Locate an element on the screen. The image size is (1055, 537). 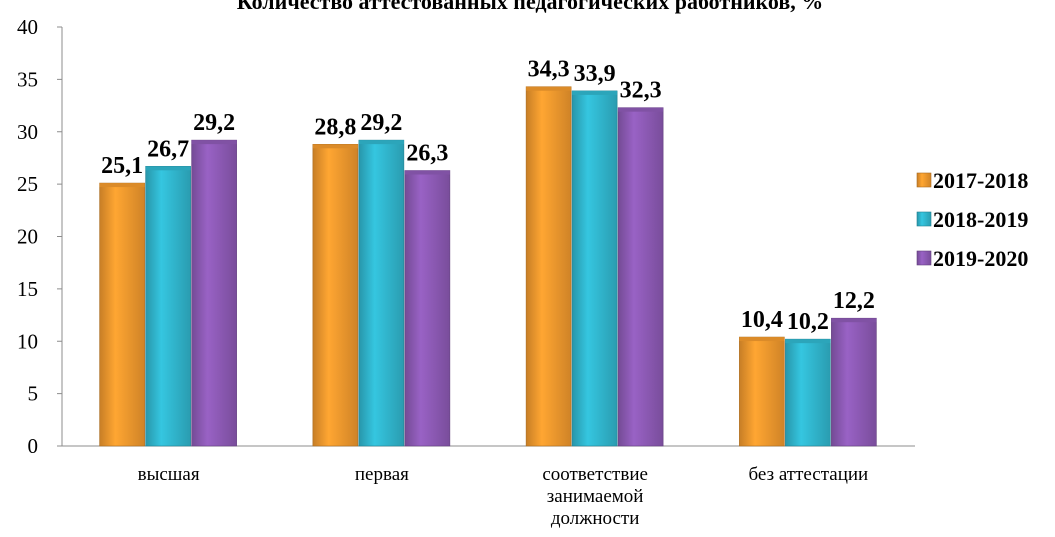
y-tick-label: 35 is located at coordinates (27, 79).